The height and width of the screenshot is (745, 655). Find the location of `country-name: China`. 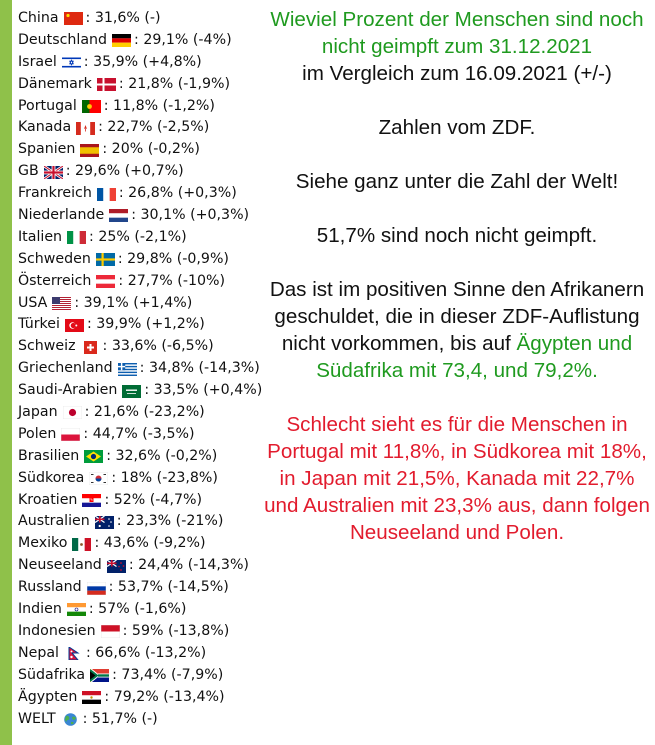

country-name: China is located at coordinates (38, 18).